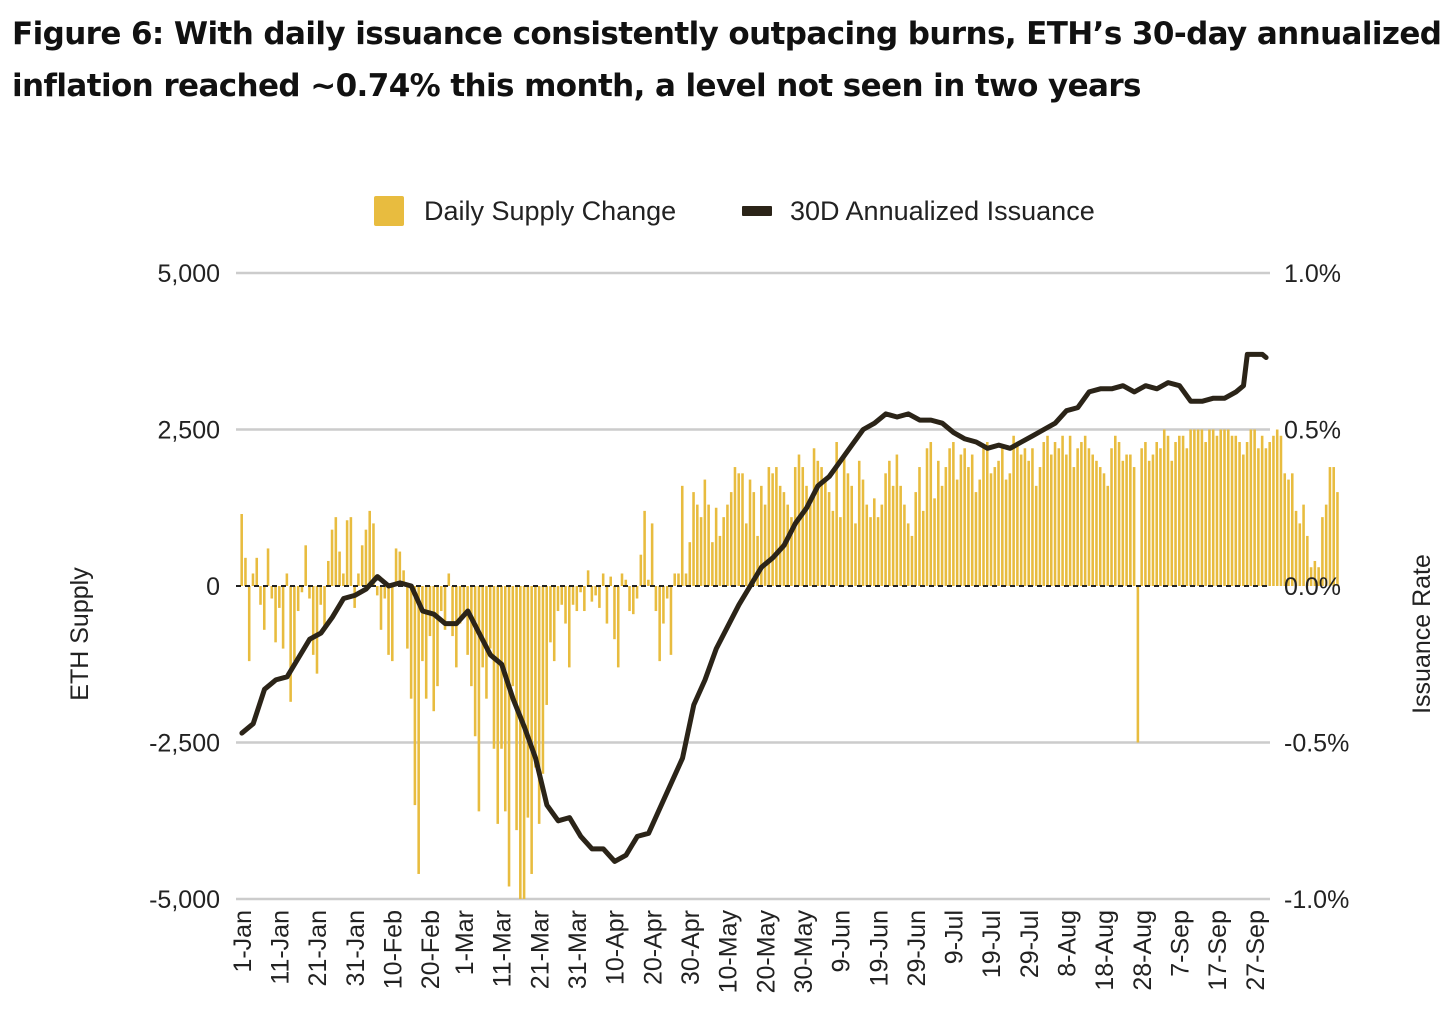  I want to click on x-tick-label: 8-Aug, so click(1068, 943).